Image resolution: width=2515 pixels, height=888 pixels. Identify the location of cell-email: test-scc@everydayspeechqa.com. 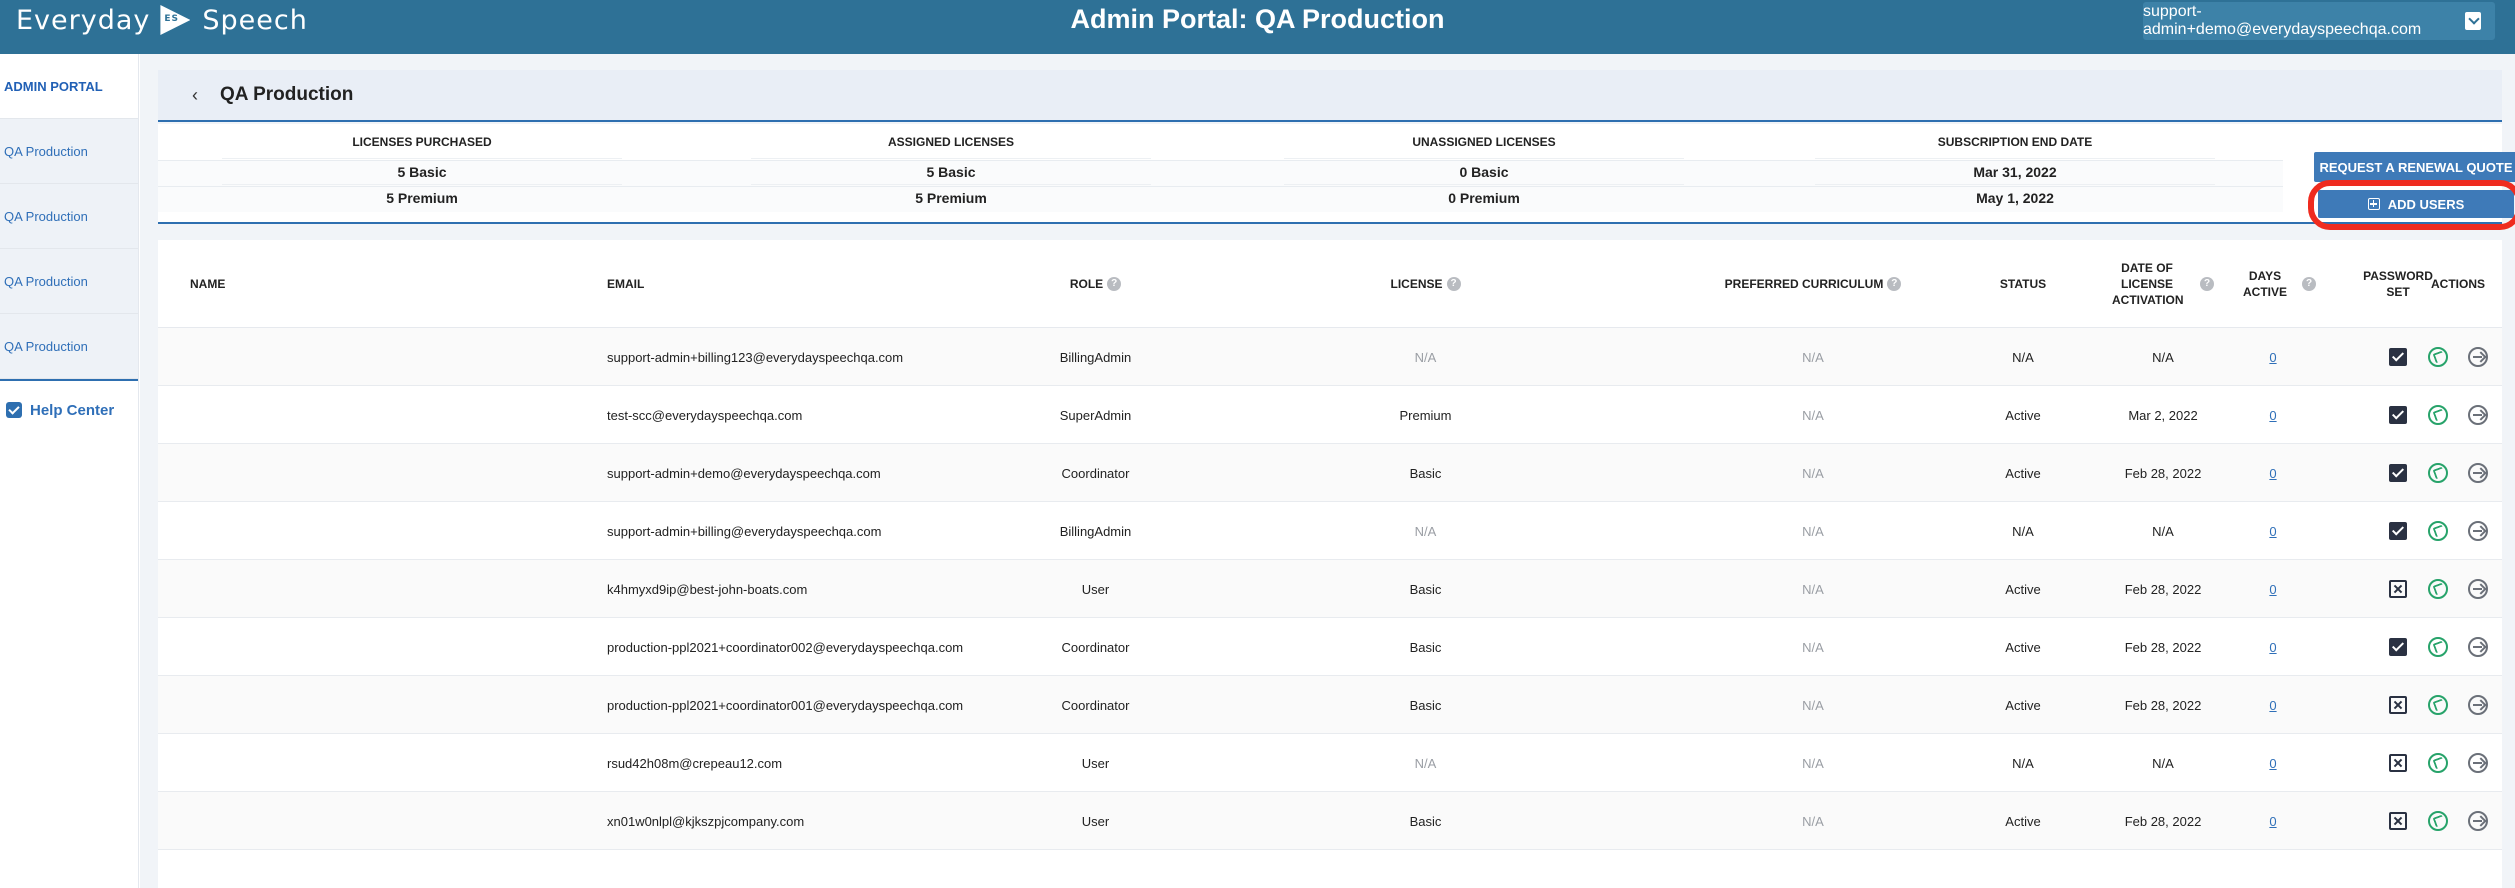
(705, 415).